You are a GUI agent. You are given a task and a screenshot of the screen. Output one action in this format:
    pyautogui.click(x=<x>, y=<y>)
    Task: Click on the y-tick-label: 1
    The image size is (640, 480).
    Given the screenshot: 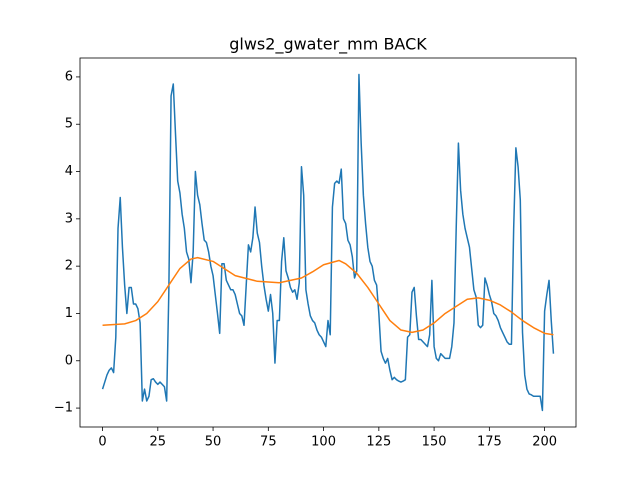 What is the action you would take?
    pyautogui.click(x=69, y=313)
    